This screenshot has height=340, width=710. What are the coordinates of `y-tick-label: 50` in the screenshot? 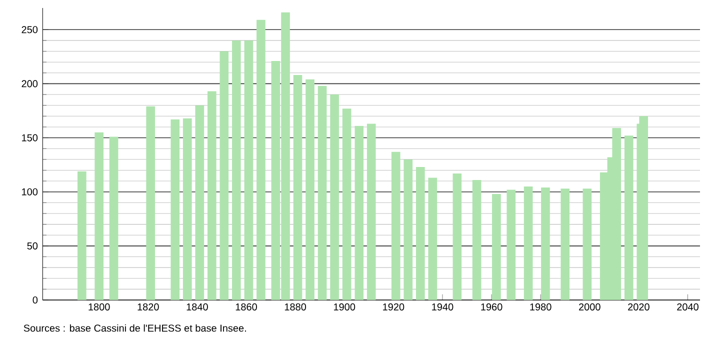 It's located at (32, 246).